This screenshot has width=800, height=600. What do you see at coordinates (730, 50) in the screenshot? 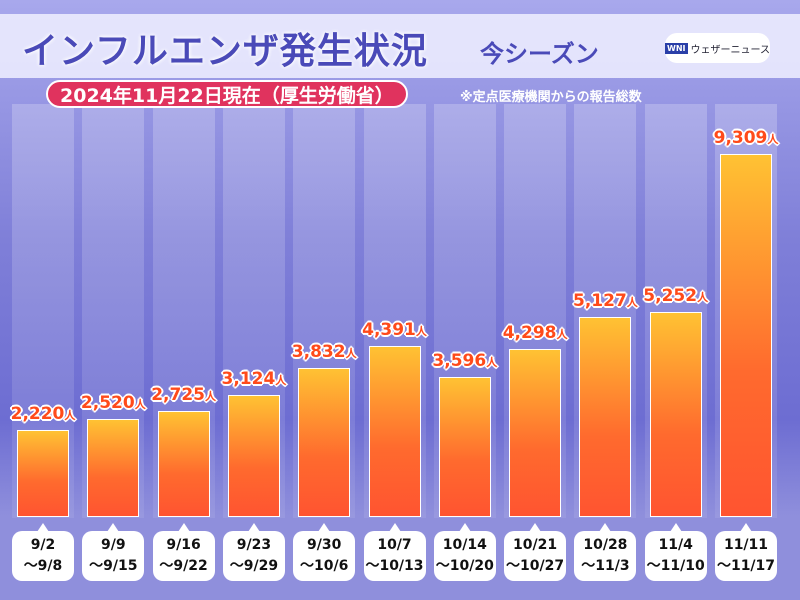
I see `logo-text: ウェザーニュース` at bounding box center [730, 50].